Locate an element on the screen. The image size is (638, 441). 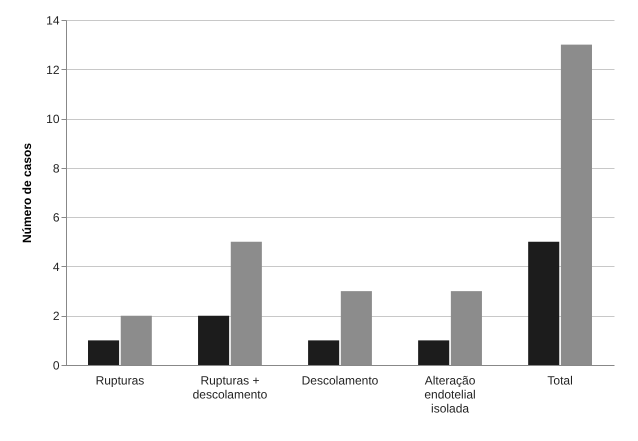
y-tick-label: 14 is located at coordinates (53, 21).